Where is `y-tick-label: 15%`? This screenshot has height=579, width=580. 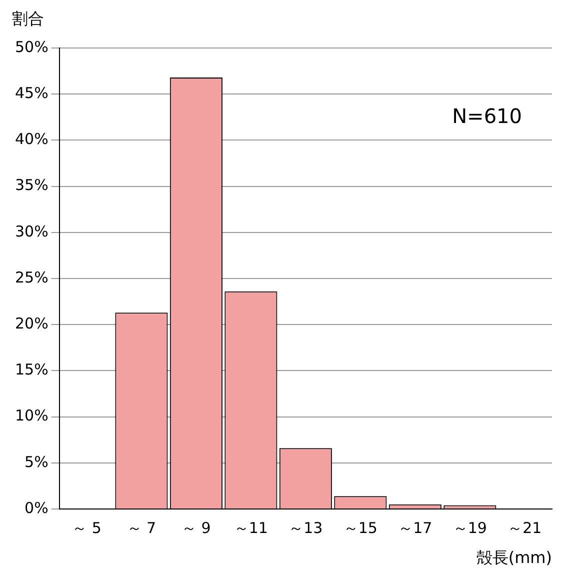 y-tick-label: 15% is located at coordinates (31, 369).